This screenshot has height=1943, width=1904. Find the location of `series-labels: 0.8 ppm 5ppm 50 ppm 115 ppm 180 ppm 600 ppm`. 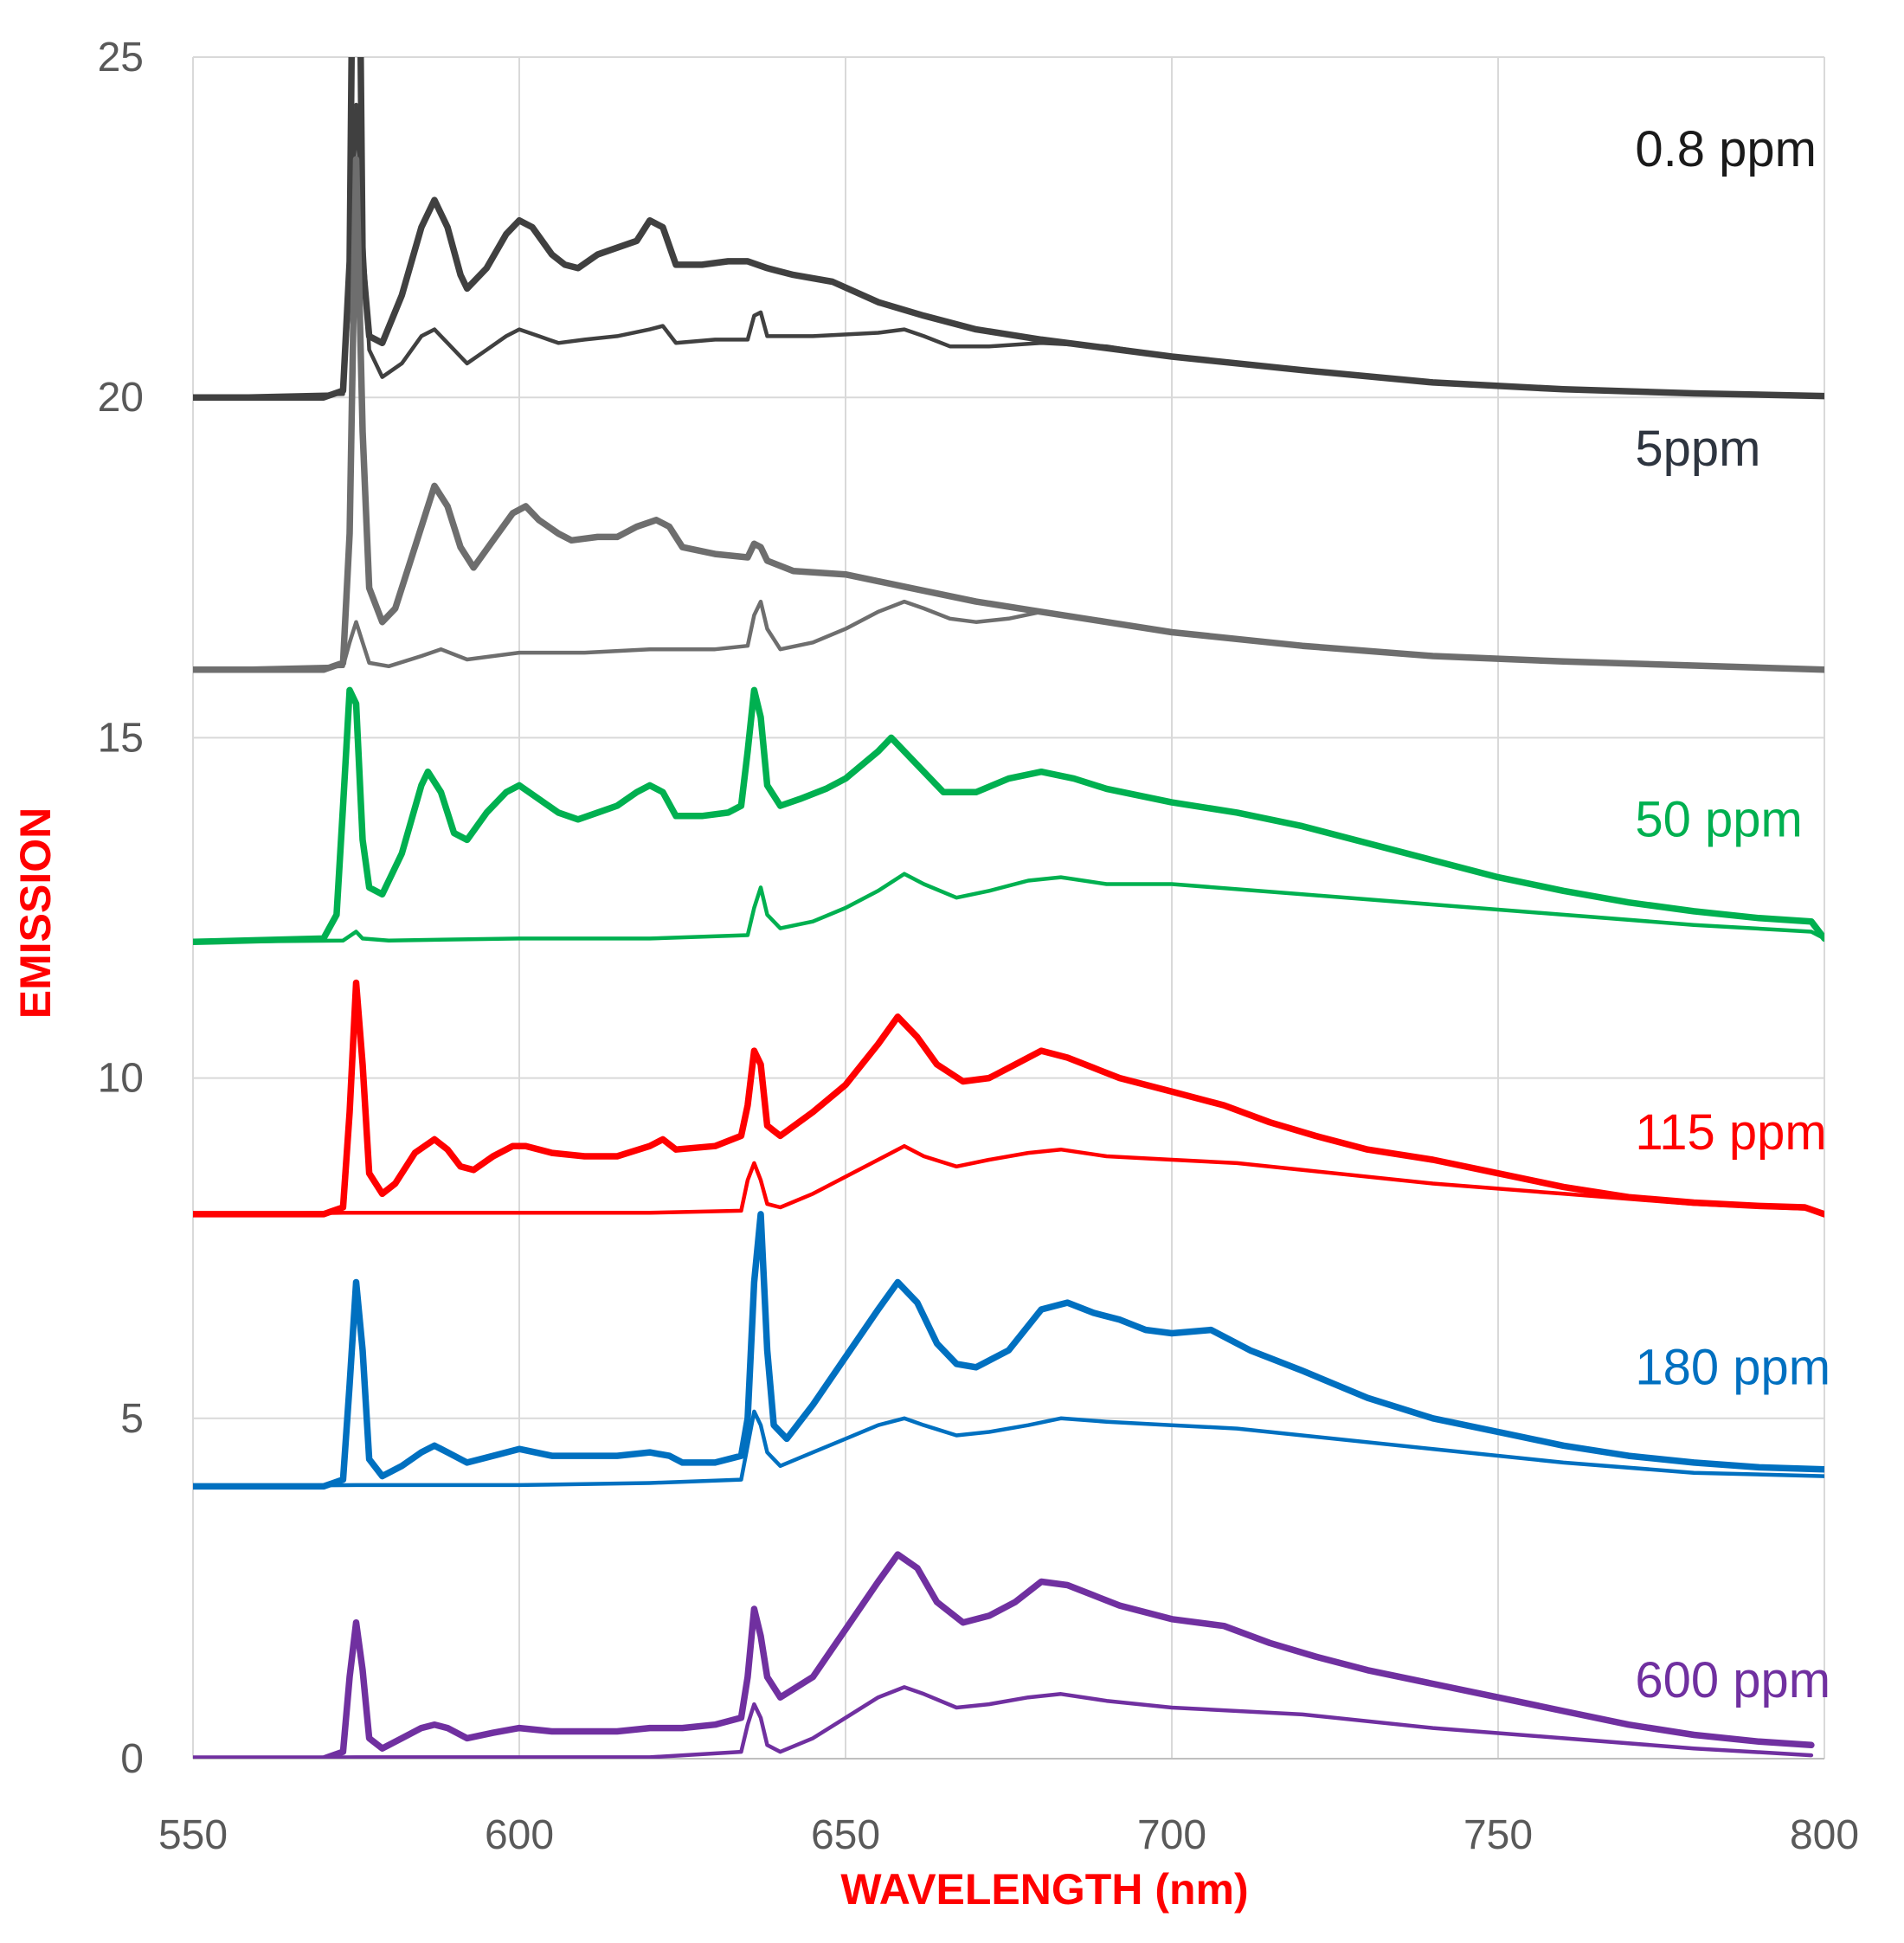

series-labels: 0.8 ppm 5ppm 50 ppm 115 ppm 180 ppm 600 ppm is located at coordinates (1732, 914).